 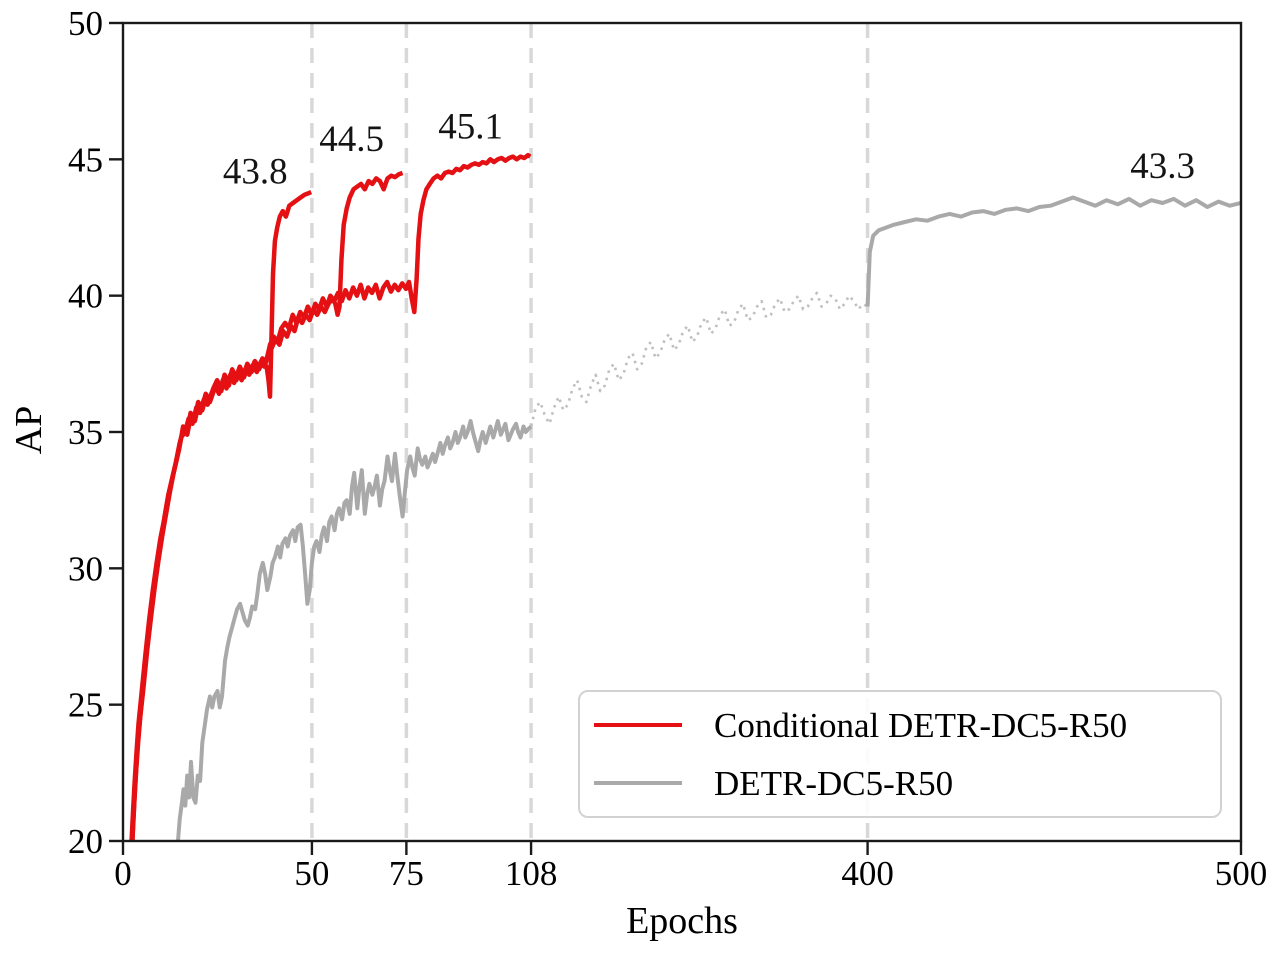 I want to click on legend-item-detr: DETR-DC5-R50, so click(x=900, y=783).